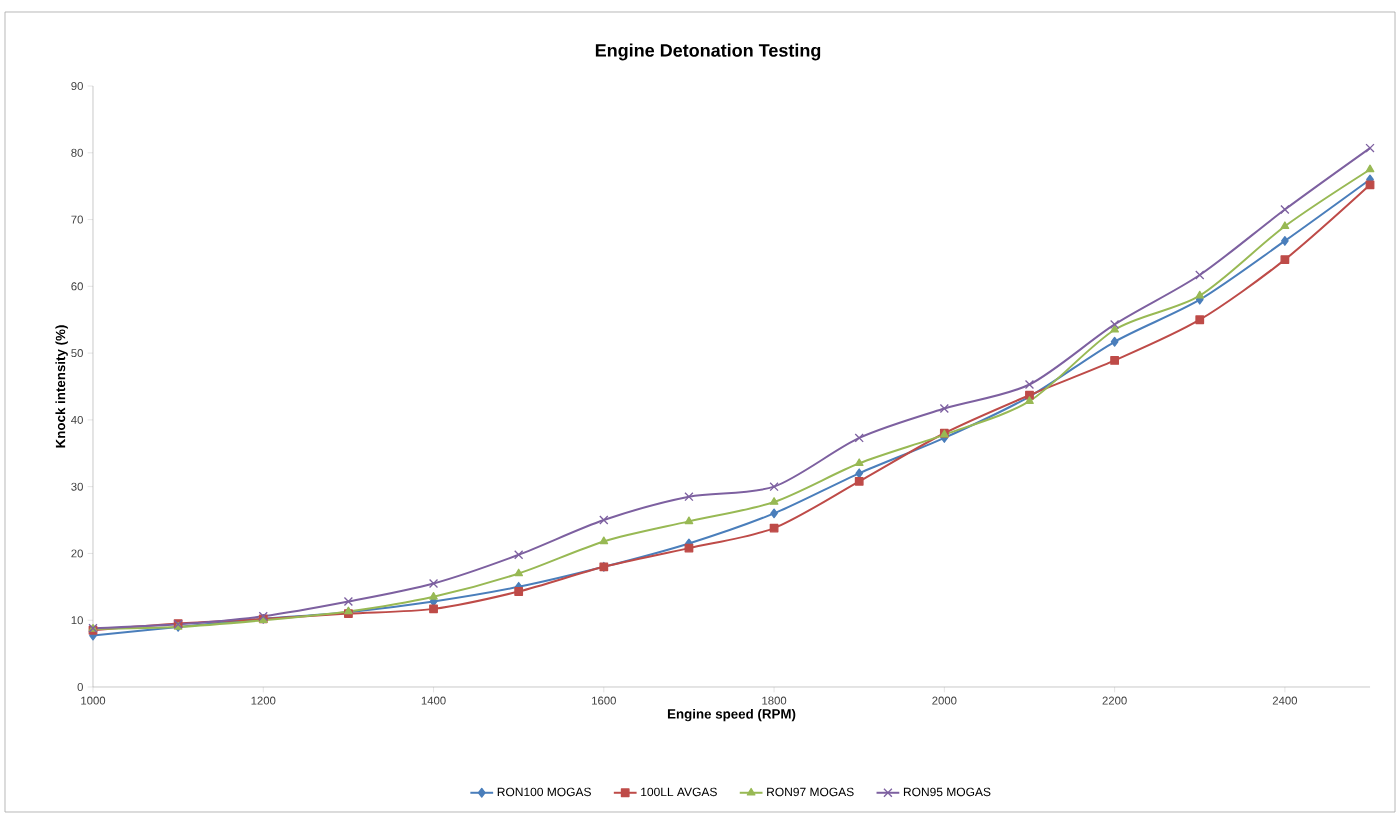 The height and width of the screenshot is (817, 1398). What do you see at coordinates (1114, 700) in the screenshot?
I see `x-tick-label: 2200` at bounding box center [1114, 700].